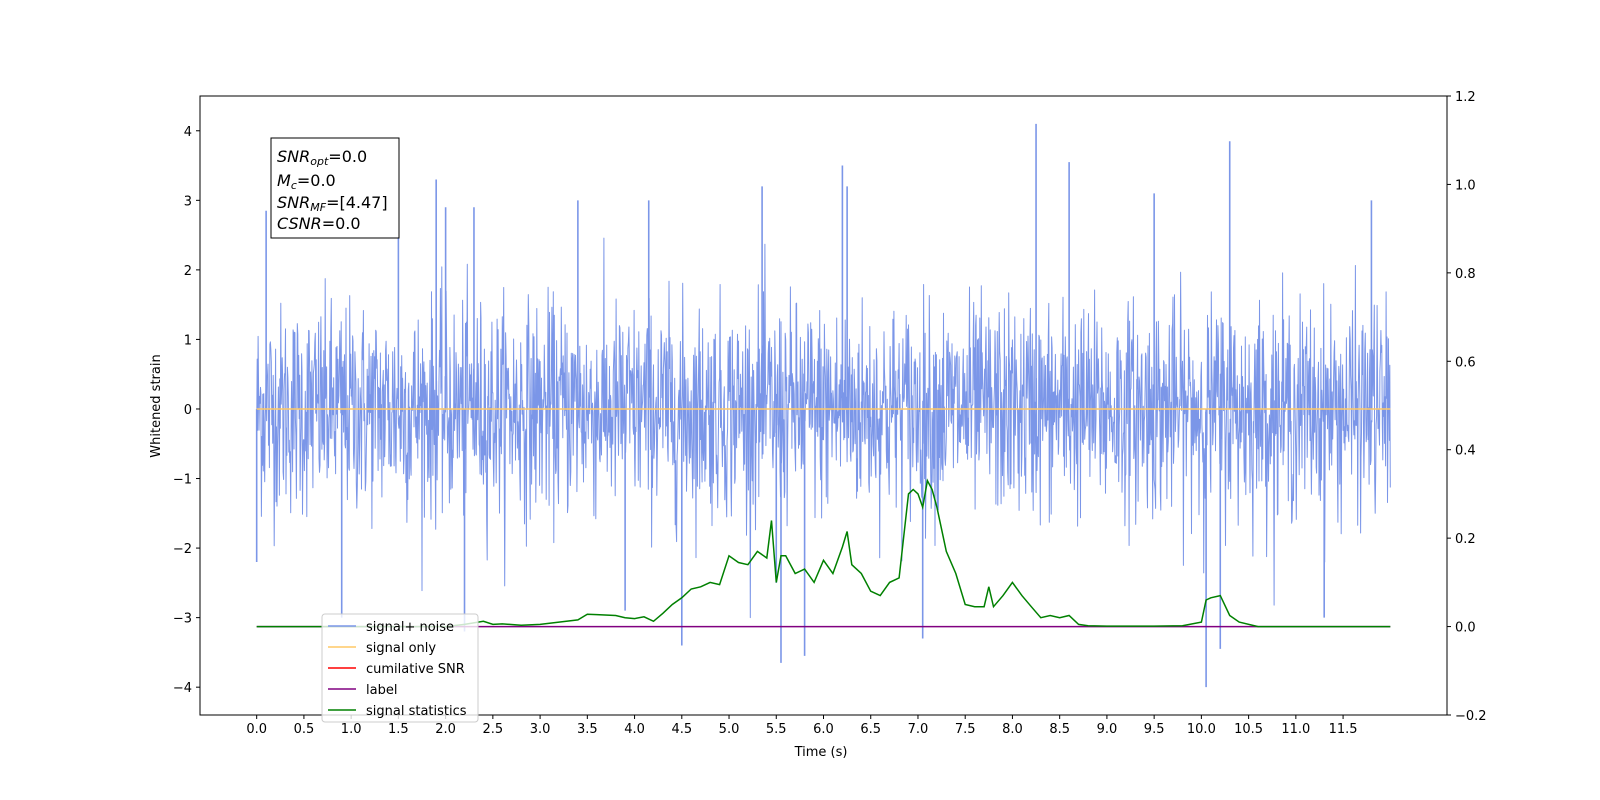  What do you see at coordinates (1059, 729) in the screenshot?
I see `x-tick-label: 8.5` at bounding box center [1059, 729].